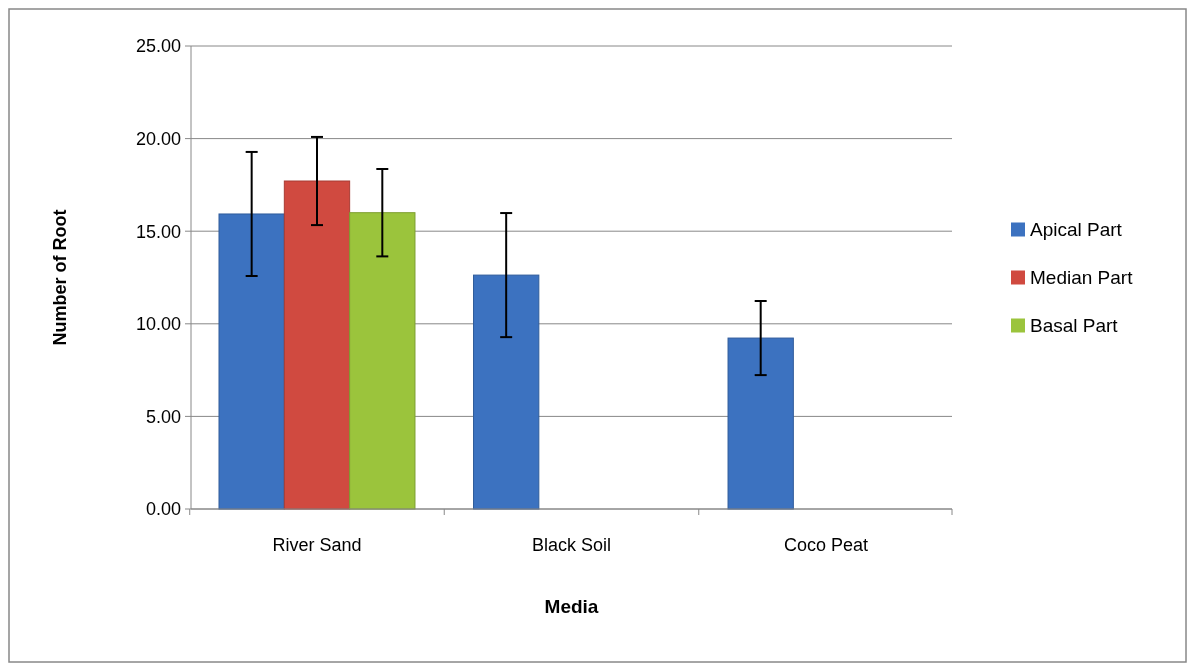  I want to click on y-axis-title: Number of Root, so click(60, 277).